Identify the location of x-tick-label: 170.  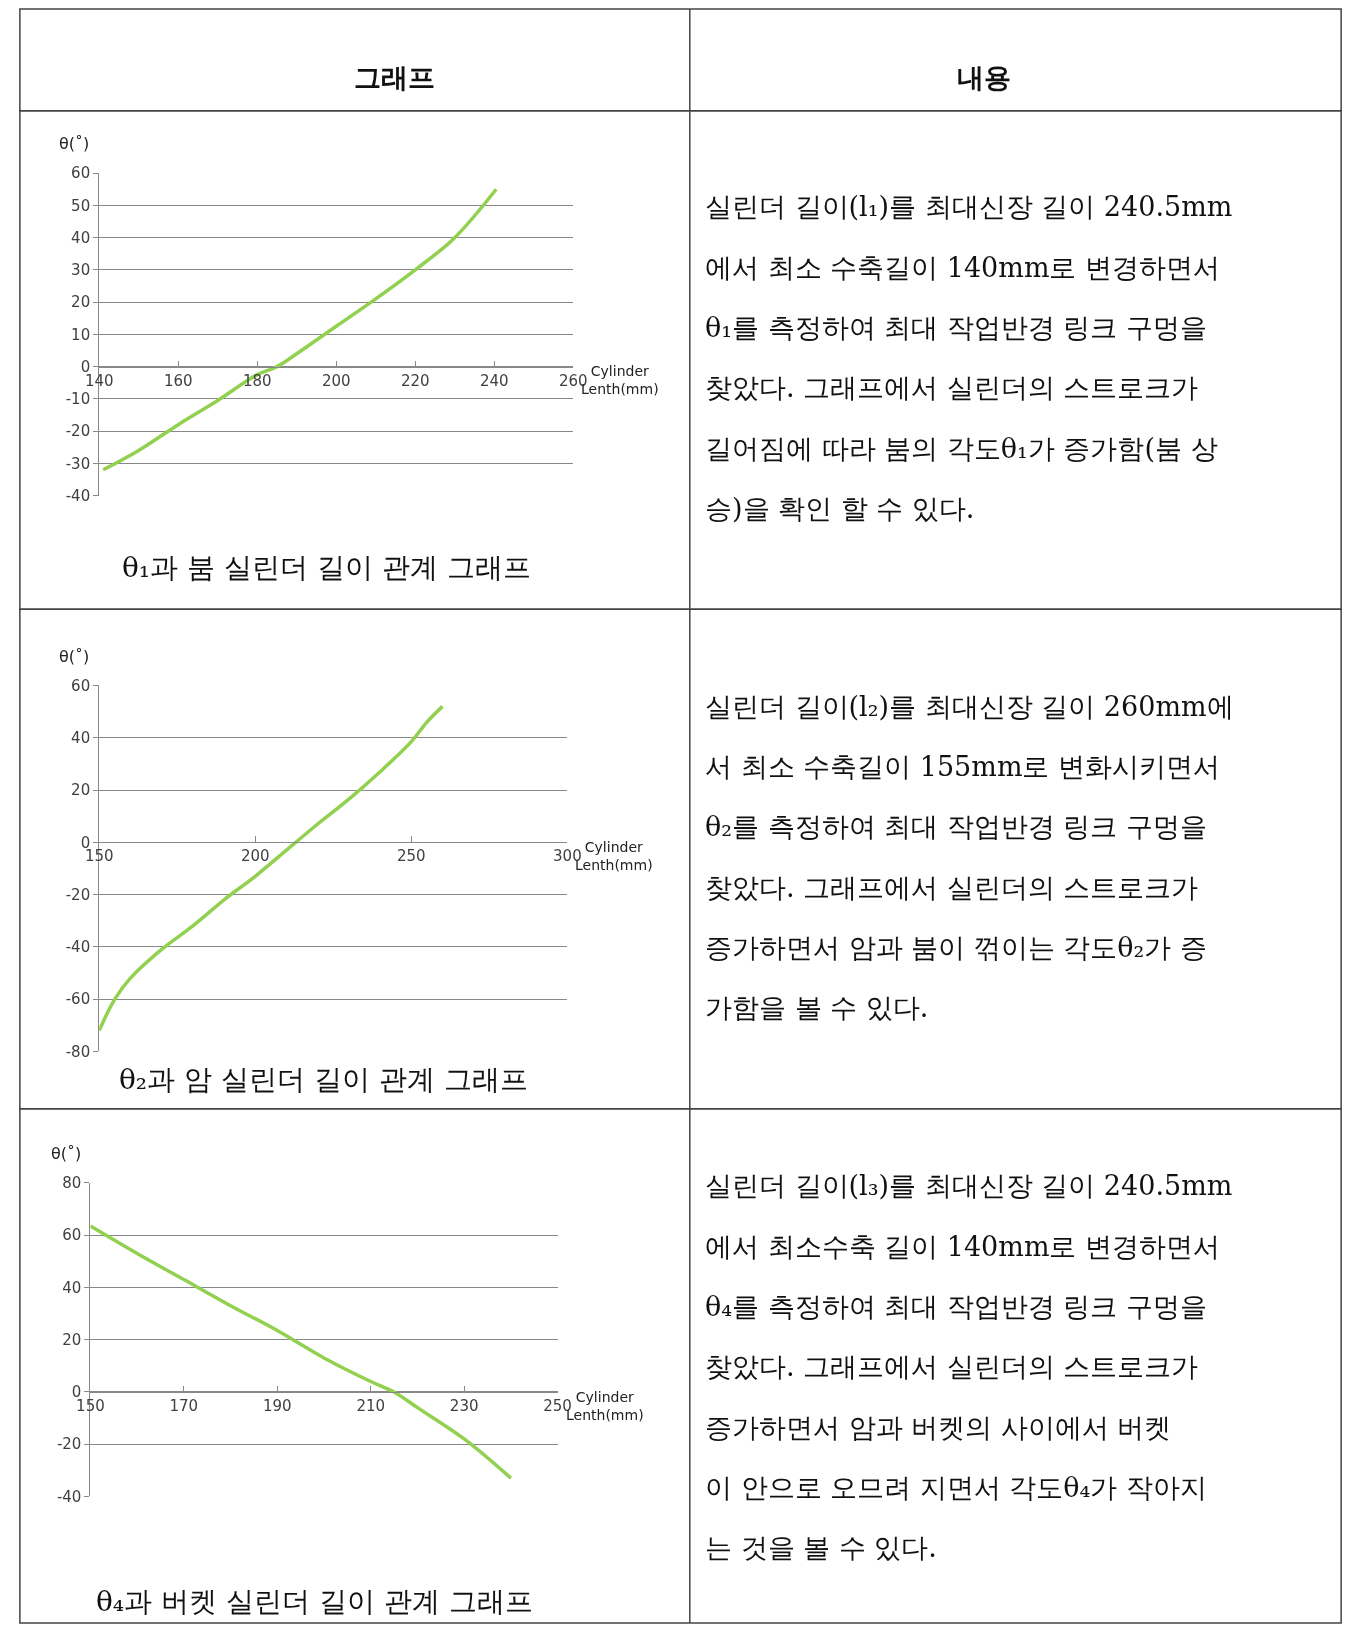
(184, 1405).